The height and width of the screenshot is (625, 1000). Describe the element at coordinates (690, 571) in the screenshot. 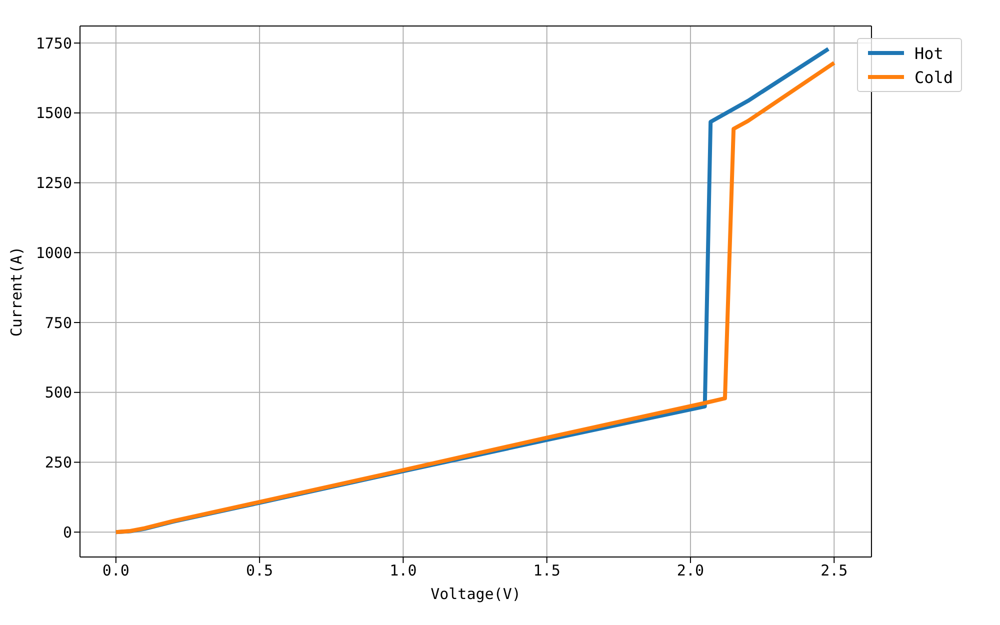

I see `x-tick-label: 2.0` at that location.